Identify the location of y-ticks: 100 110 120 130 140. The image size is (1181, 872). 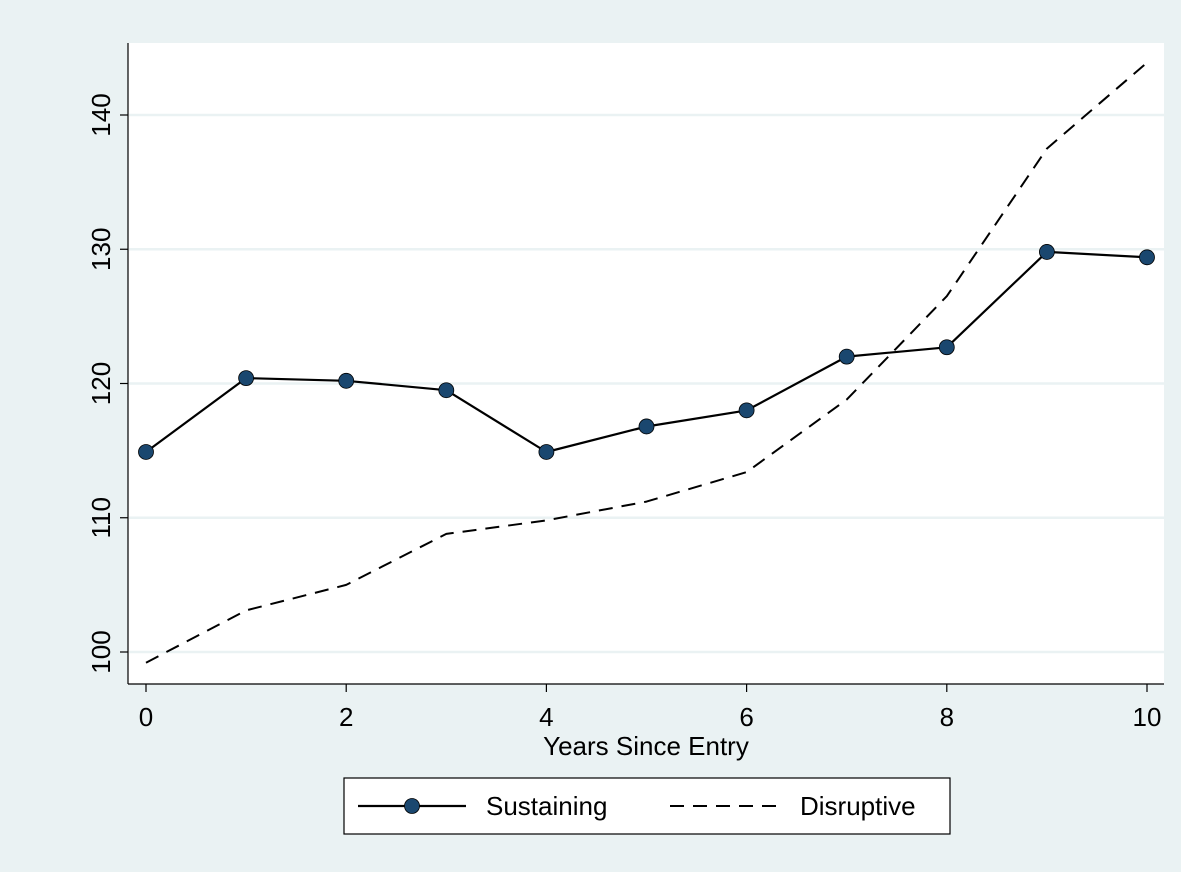
(107, 383).